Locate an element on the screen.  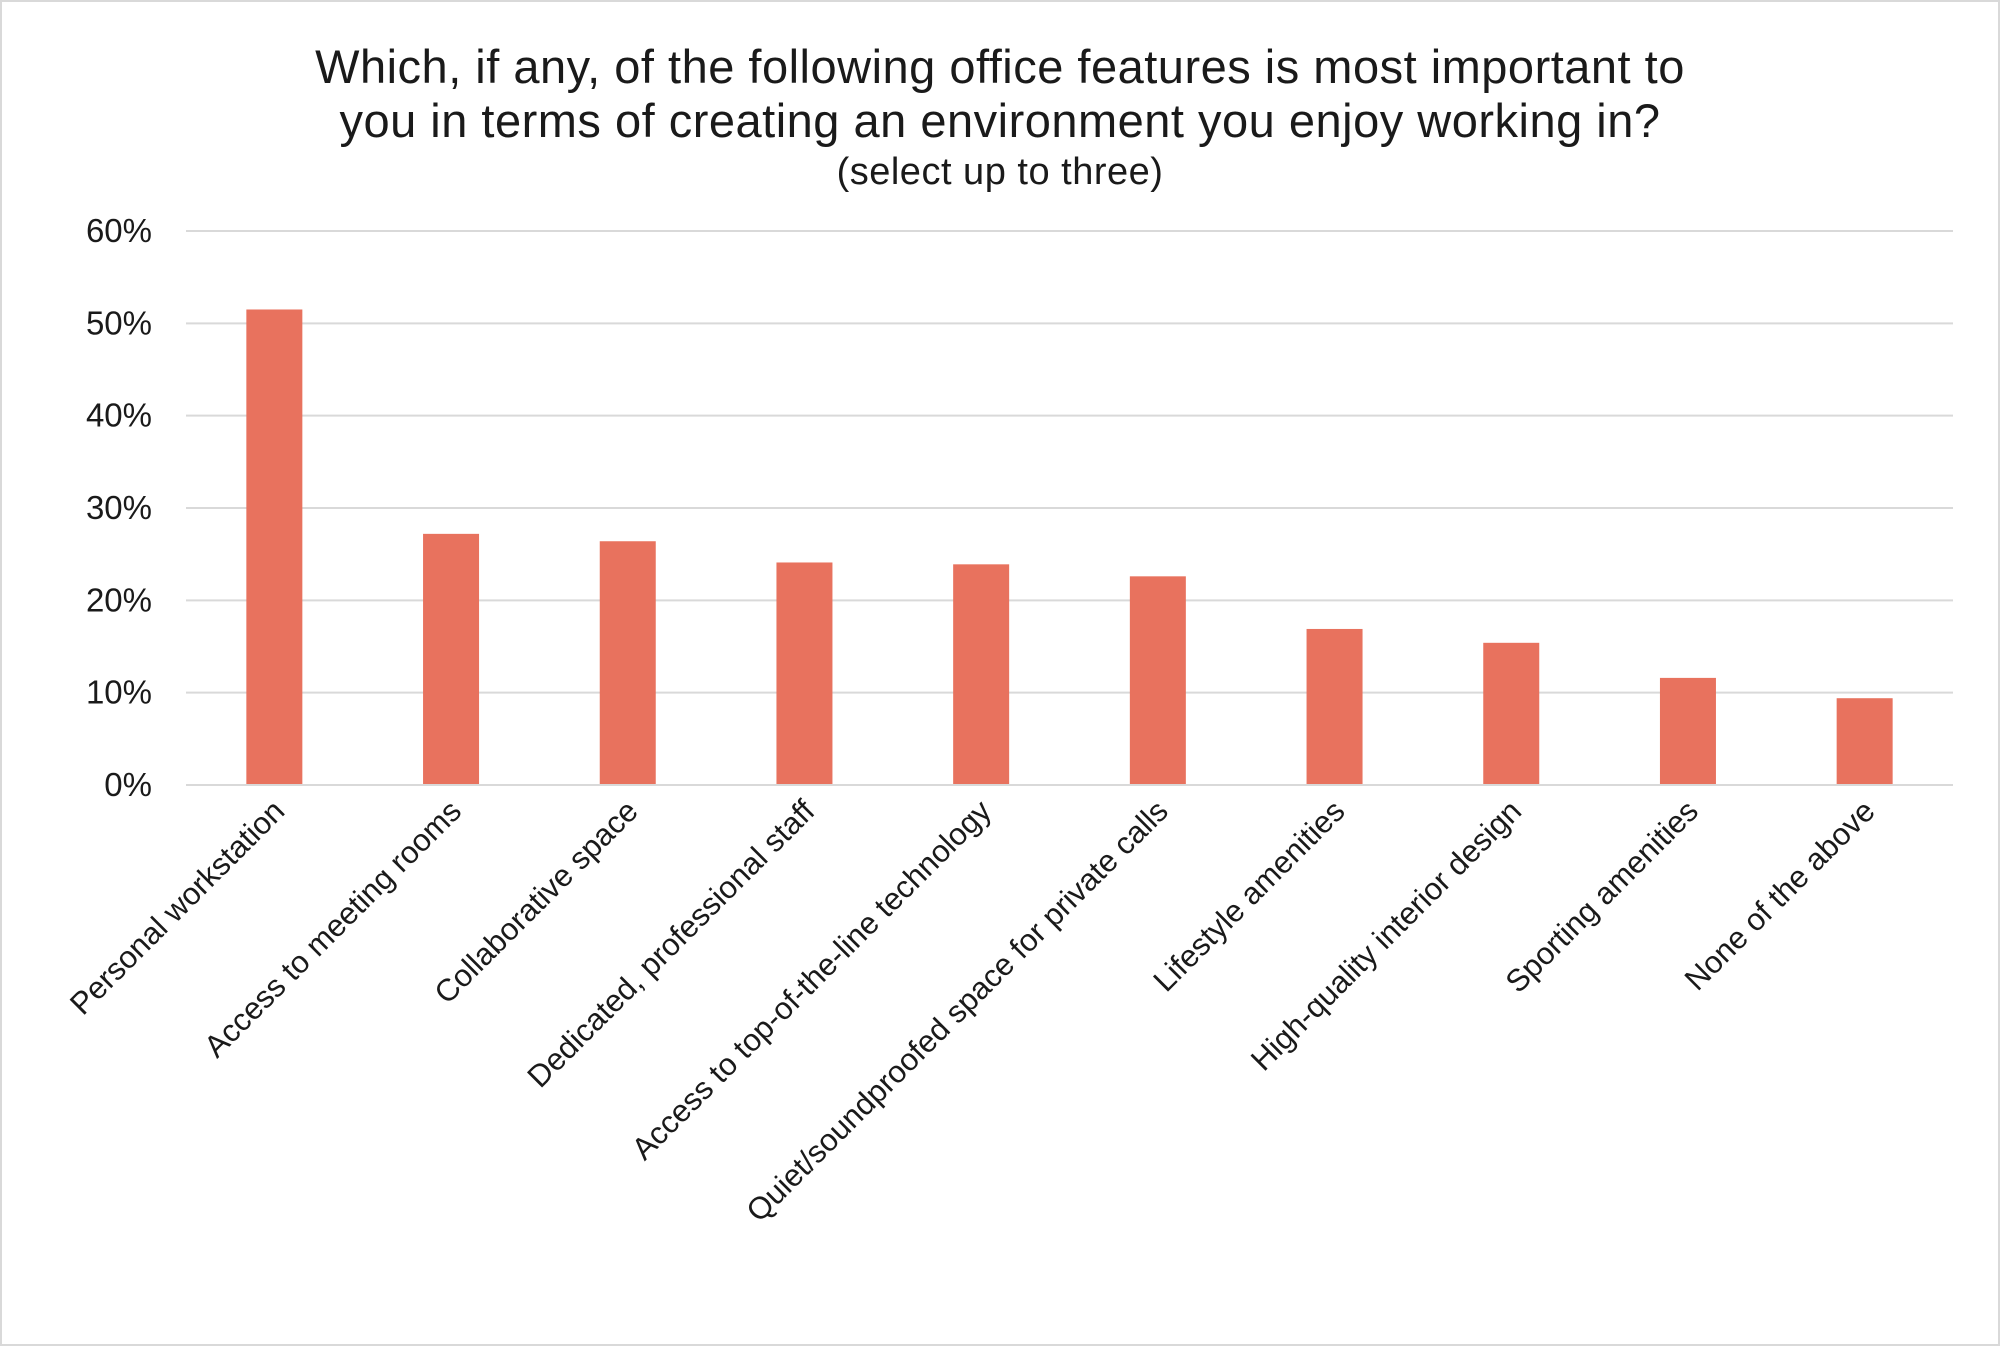
x-tick-label: Lifestyle amenities is located at coordinates (1248, 895).